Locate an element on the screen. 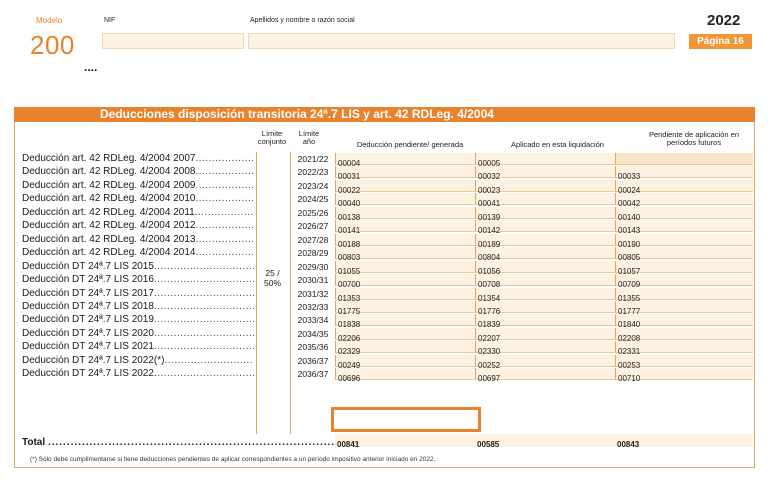  row-cell-pendiente: 00033 is located at coordinates (684, 173).